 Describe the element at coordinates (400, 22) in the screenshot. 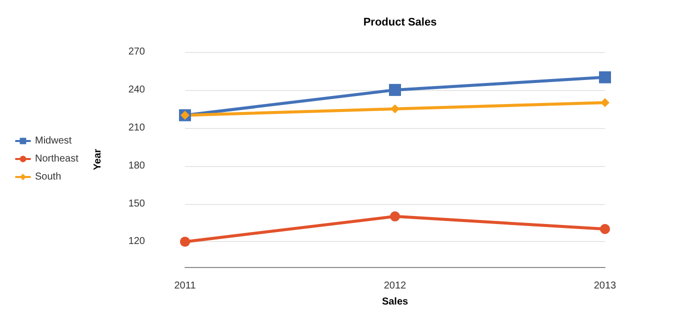

I see `chart-title: Product Sales` at that location.